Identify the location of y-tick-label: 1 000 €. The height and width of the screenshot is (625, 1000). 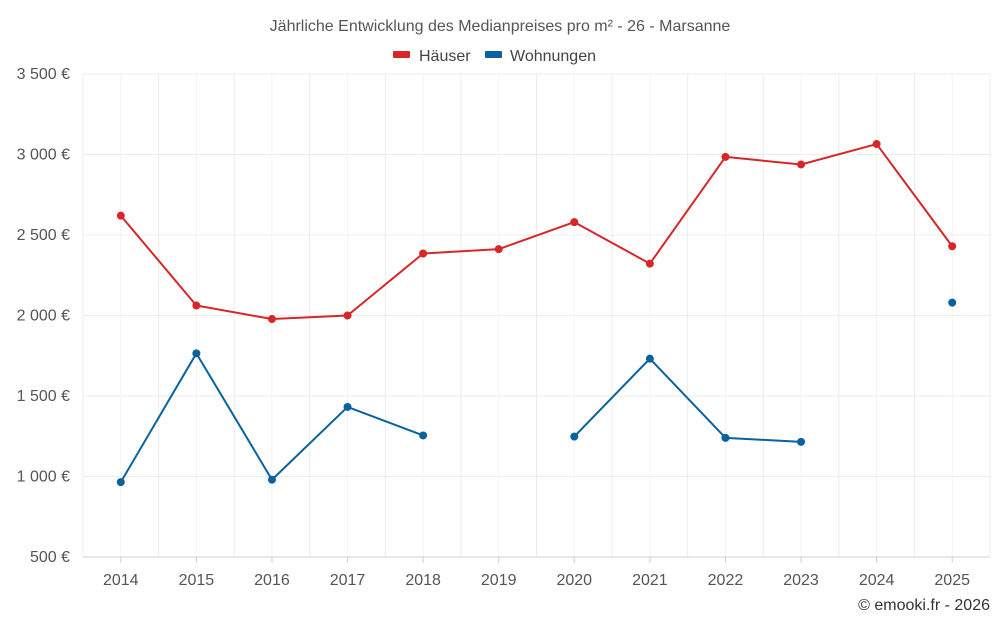
(43, 477).